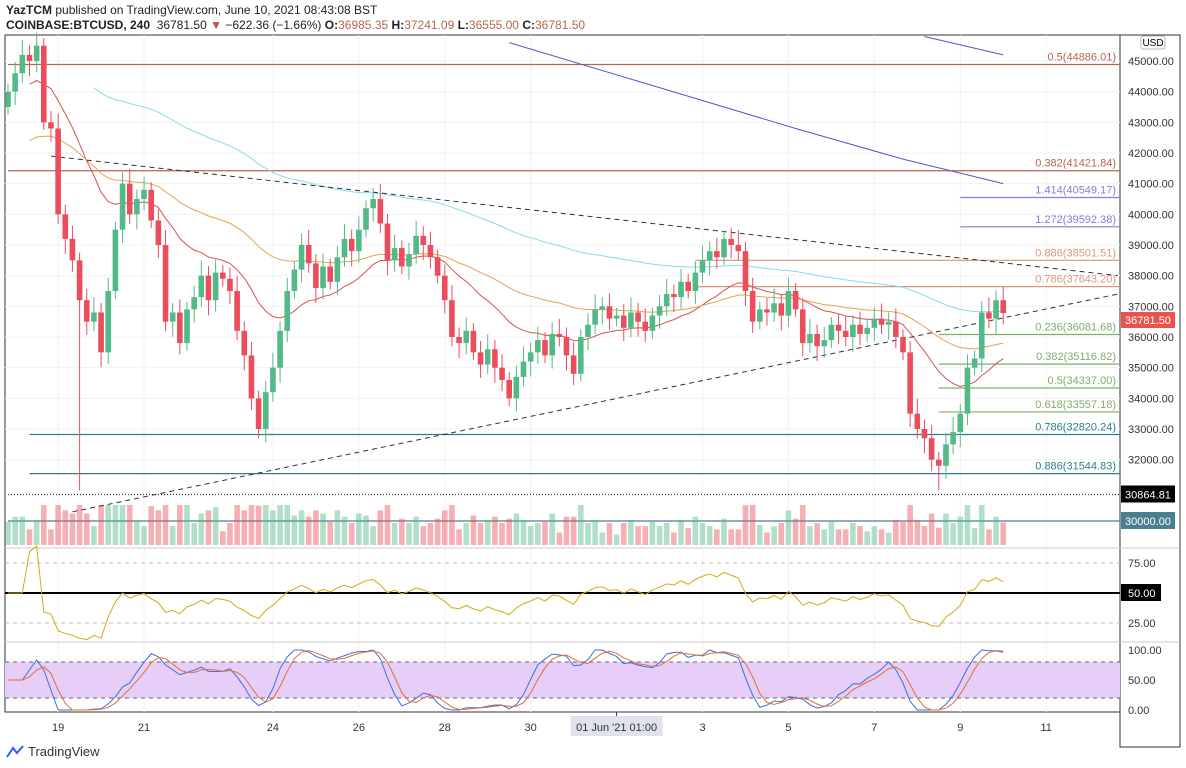 The width and height of the screenshot is (1186, 768). I want to click on price-tick-label: 37000.00, so click(1151, 307).